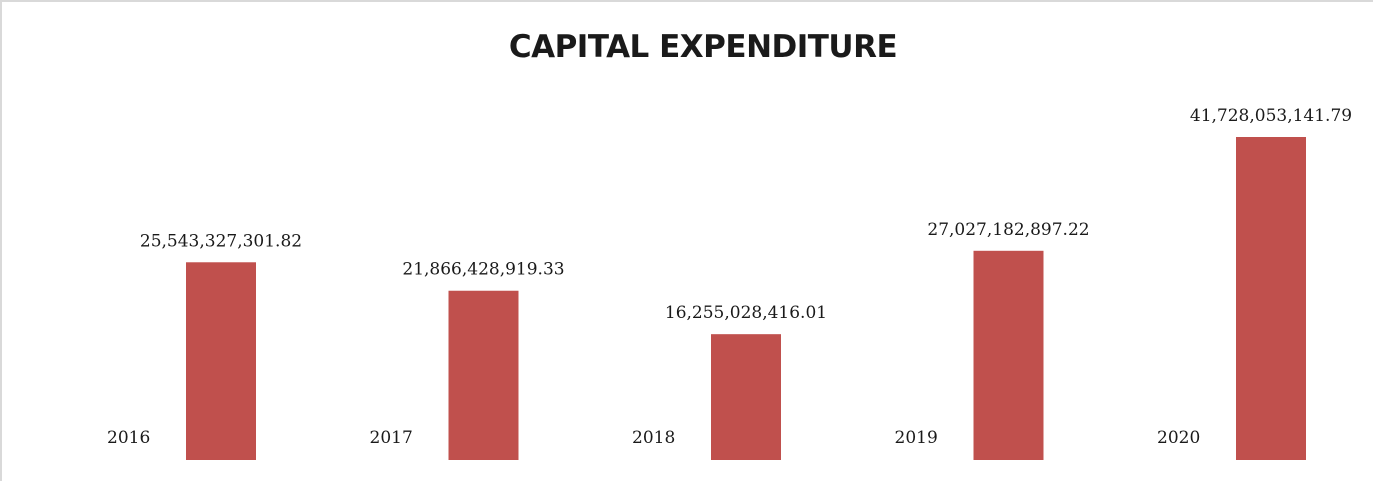  What do you see at coordinates (916, 438) in the screenshot?
I see `category-label-2019: 2019` at bounding box center [916, 438].